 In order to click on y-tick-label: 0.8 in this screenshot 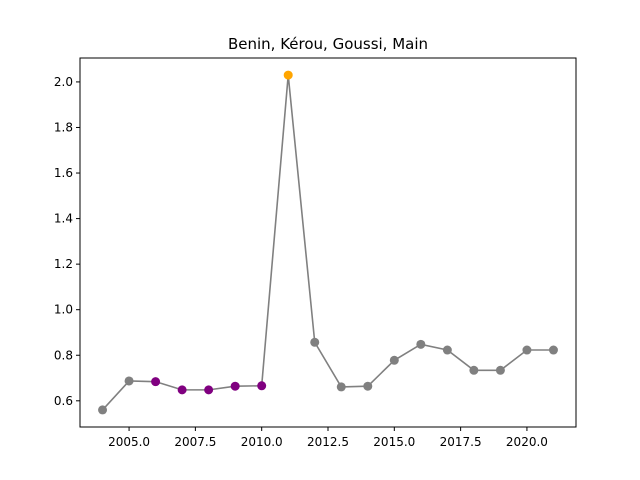, I will do `click(63, 355)`.